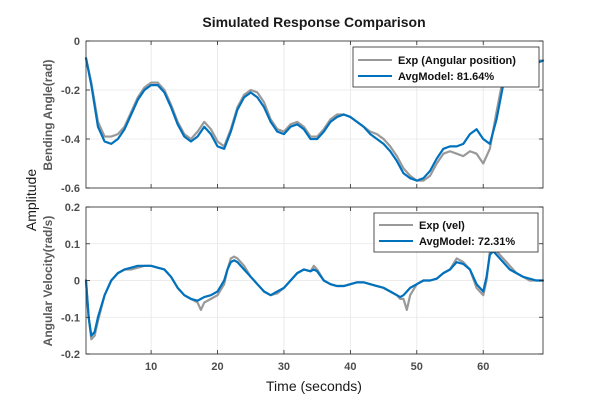 This screenshot has width=600, height=400. What do you see at coordinates (417, 367) in the screenshot?
I see `x-tick-label: 50` at bounding box center [417, 367].